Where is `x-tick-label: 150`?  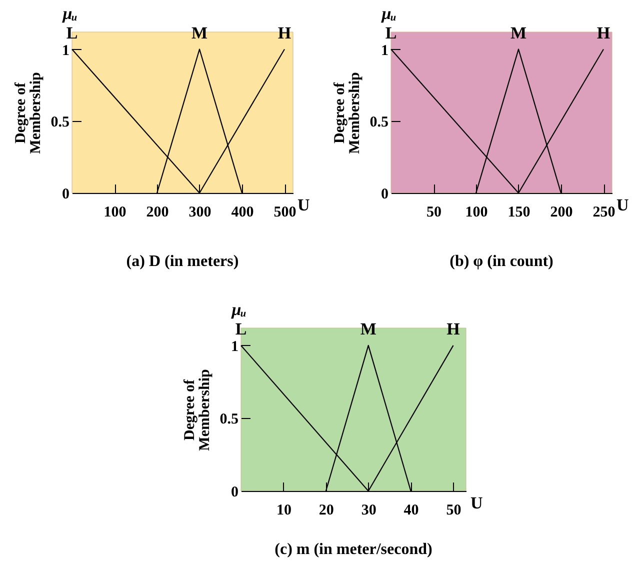
x-tick-label: 150 is located at coordinates (519, 212).